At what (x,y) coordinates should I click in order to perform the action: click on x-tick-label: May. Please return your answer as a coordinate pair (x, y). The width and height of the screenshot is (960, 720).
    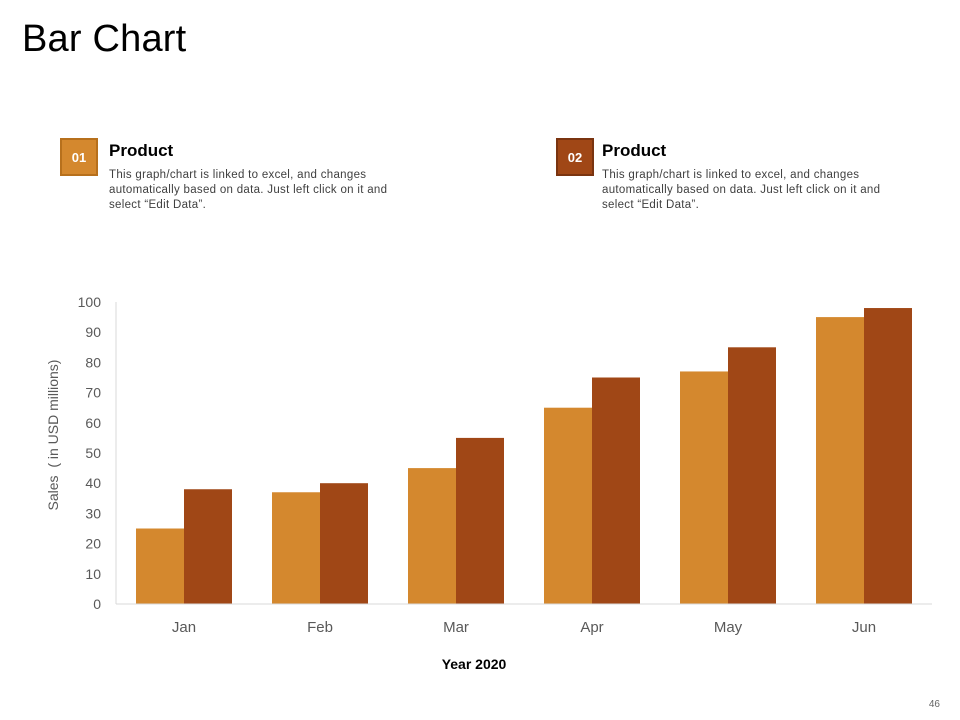
    Looking at the image, I should click on (728, 627).